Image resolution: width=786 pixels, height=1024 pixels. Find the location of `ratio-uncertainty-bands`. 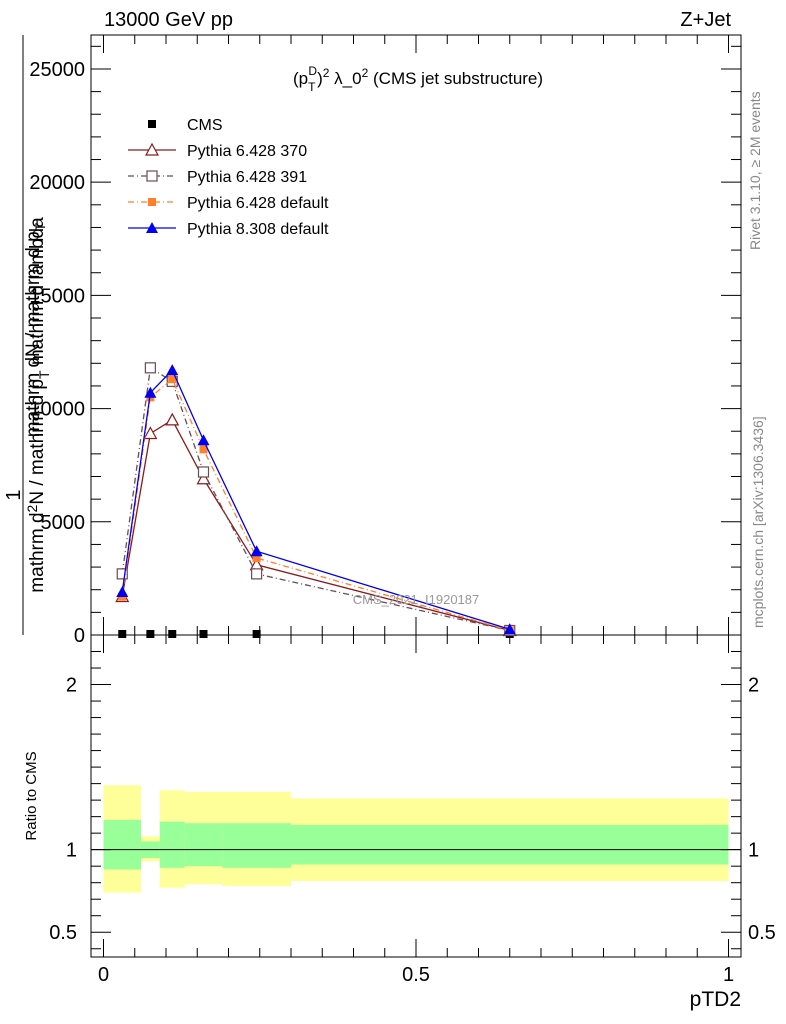

ratio-uncertainty-bands is located at coordinates (416, 839).